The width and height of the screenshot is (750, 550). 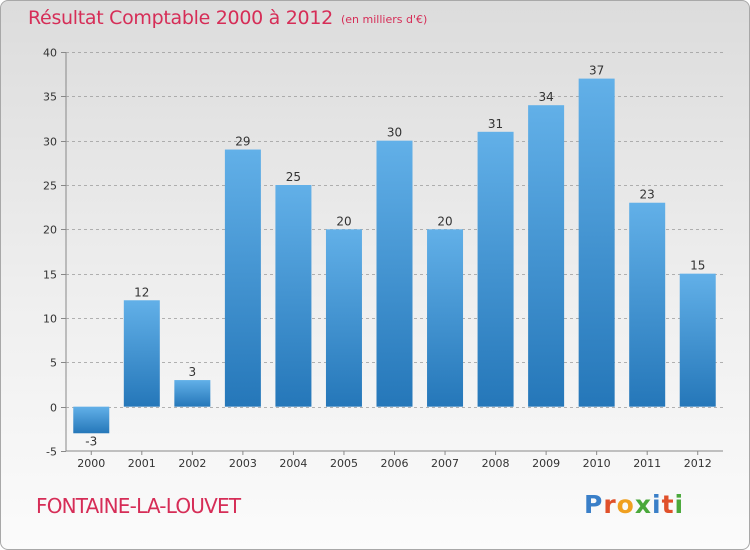 What do you see at coordinates (625, 504) in the screenshot?
I see `logo-letter: o` at bounding box center [625, 504].